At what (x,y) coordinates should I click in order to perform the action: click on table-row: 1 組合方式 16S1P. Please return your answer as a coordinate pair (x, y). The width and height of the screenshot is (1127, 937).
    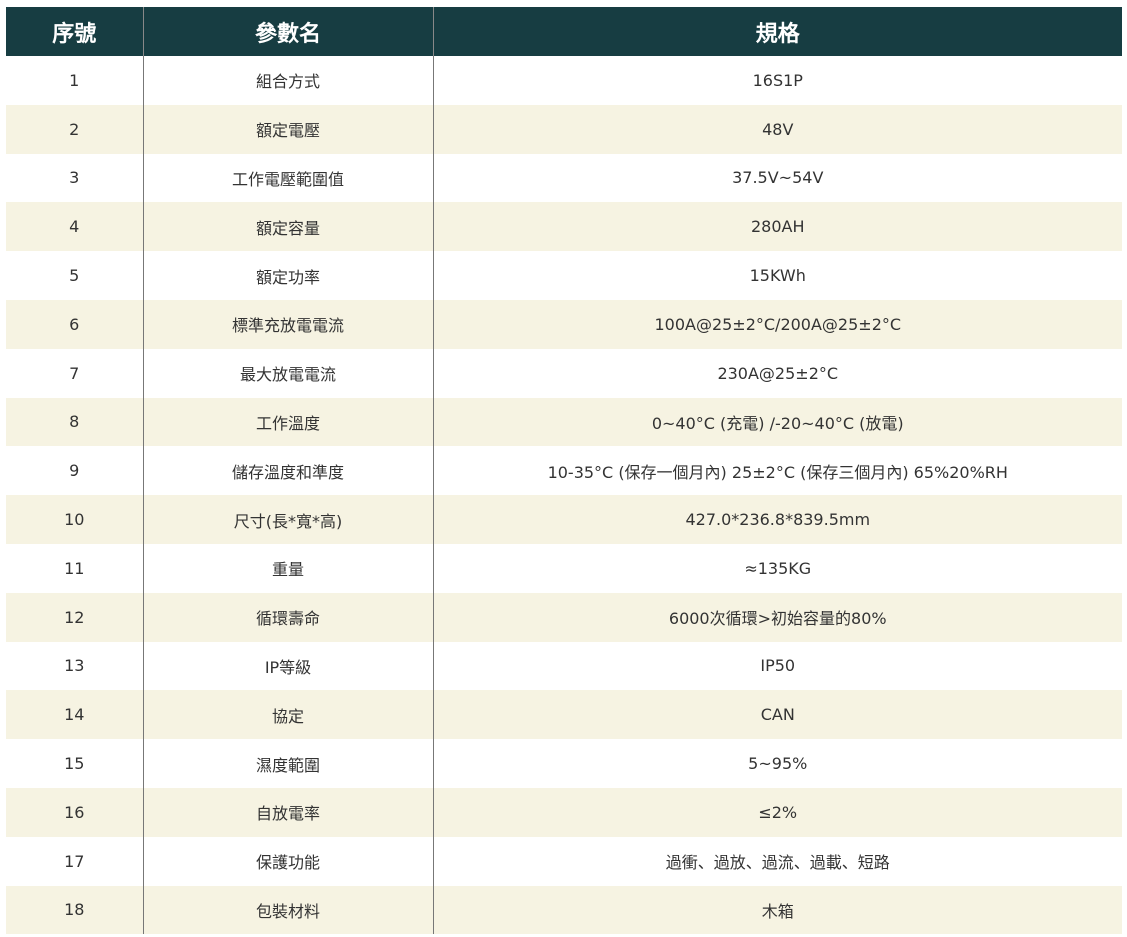
    Looking at the image, I should click on (564, 80).